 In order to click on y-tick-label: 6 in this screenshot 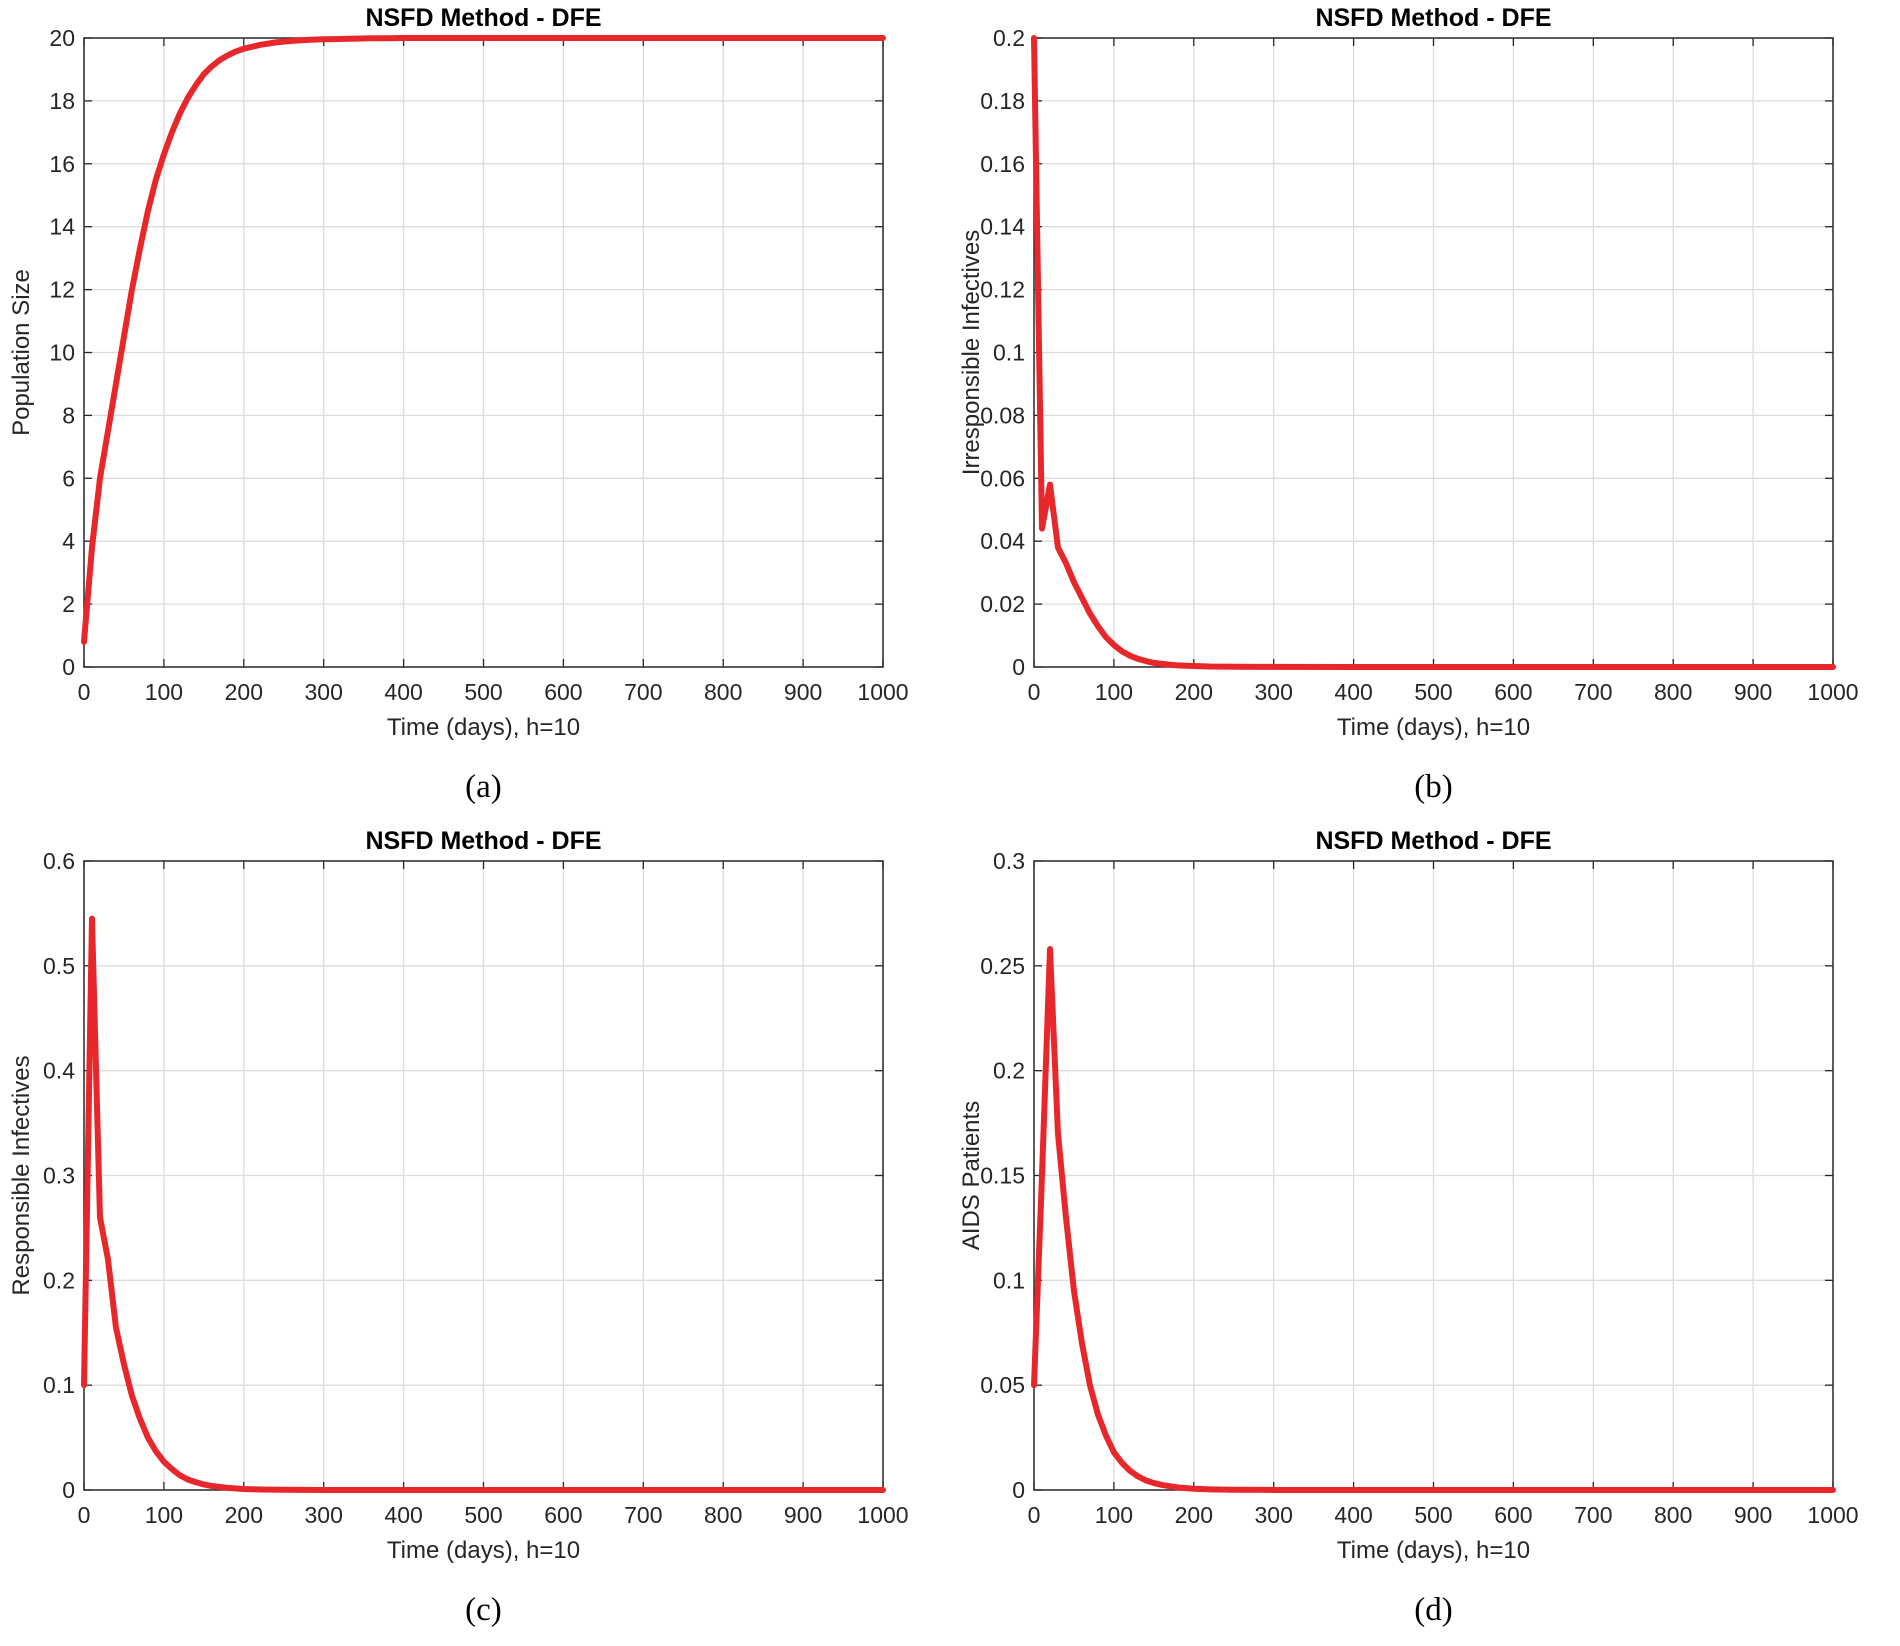, I will do `click(68, 478)`.